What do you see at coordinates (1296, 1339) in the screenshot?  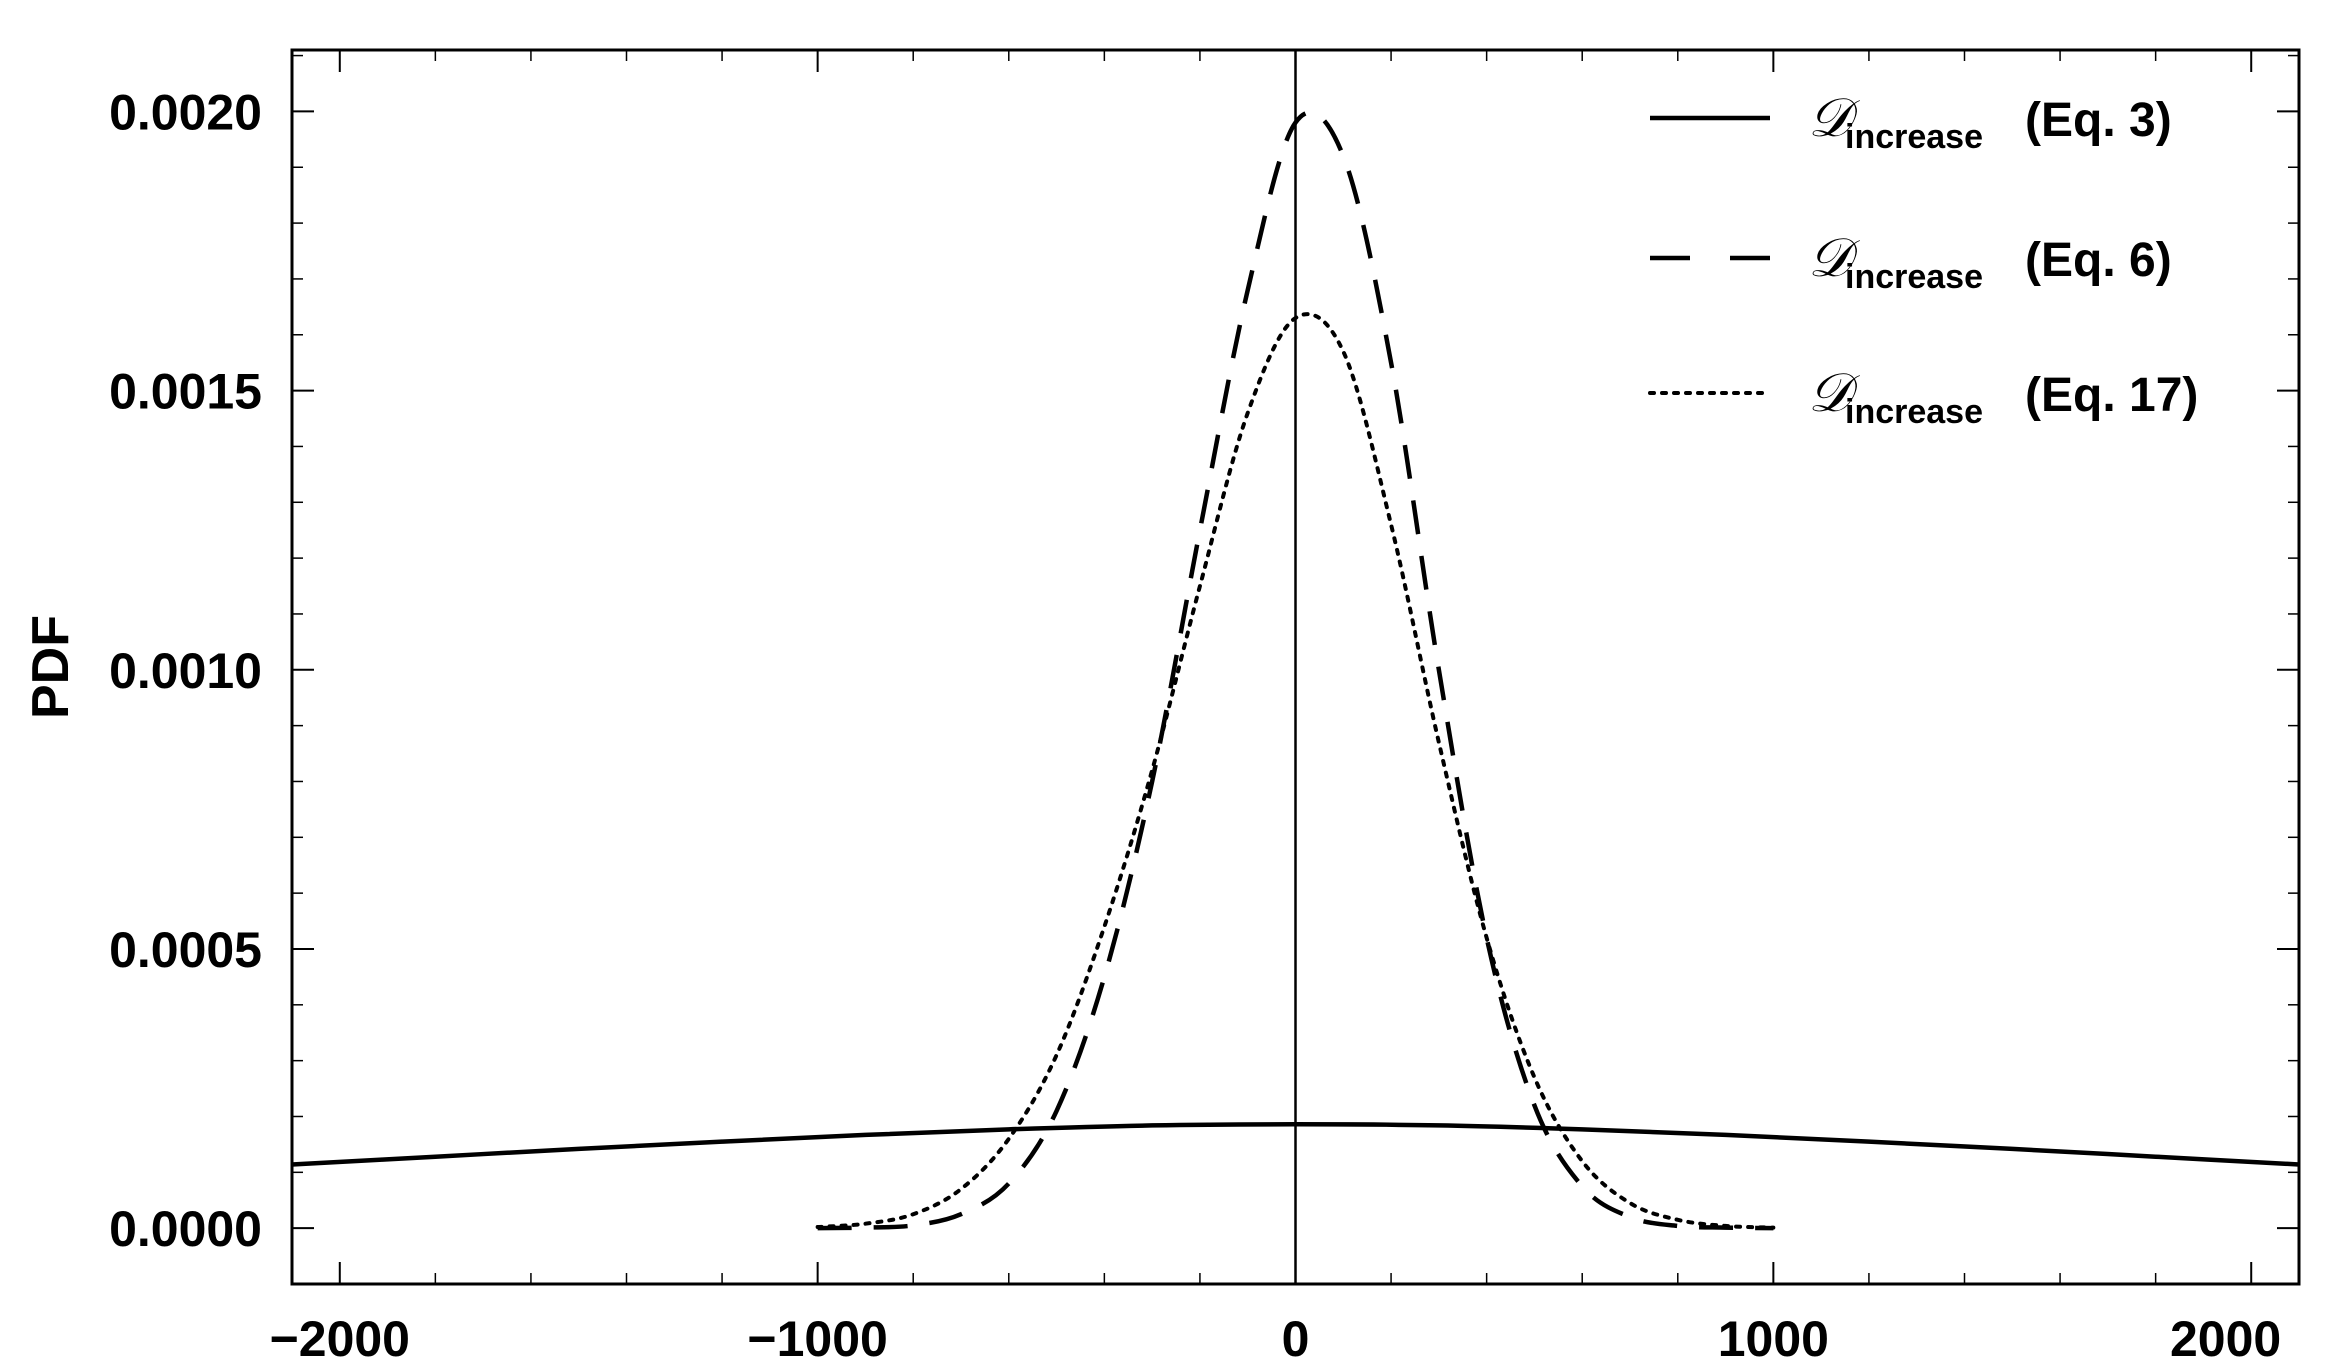 I see `x-tick-label: 0` at bounding box center [1296, 1339].